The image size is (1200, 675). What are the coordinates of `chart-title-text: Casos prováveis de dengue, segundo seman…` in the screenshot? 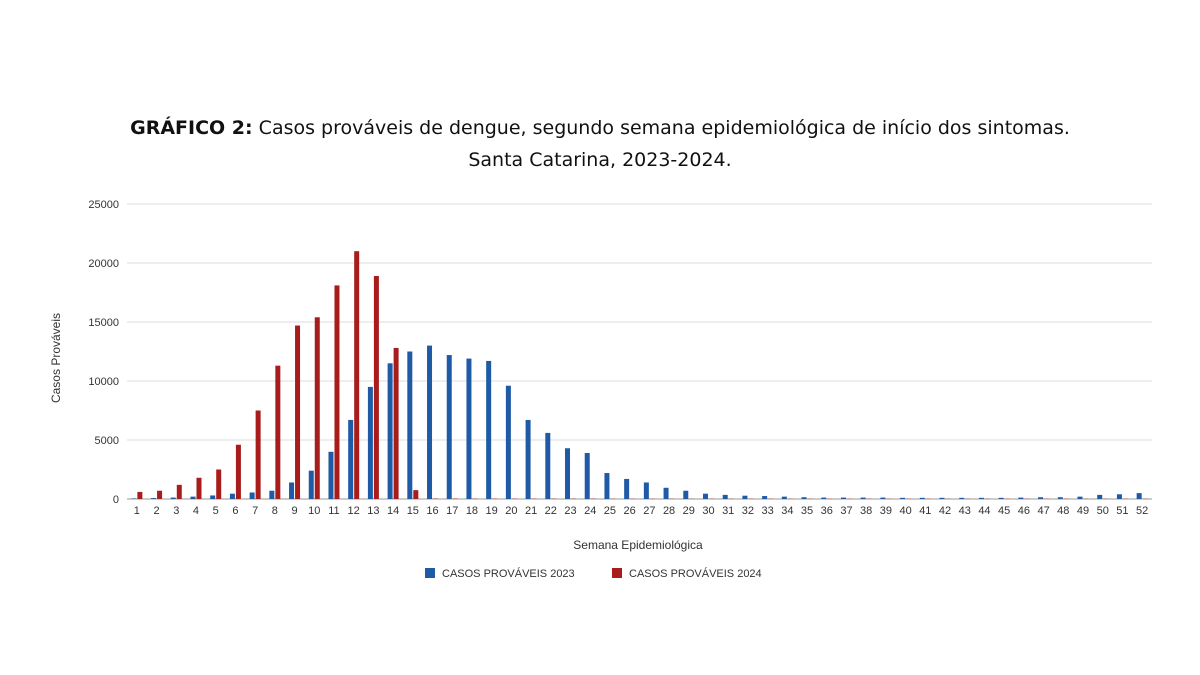 It's located at (664, 128).